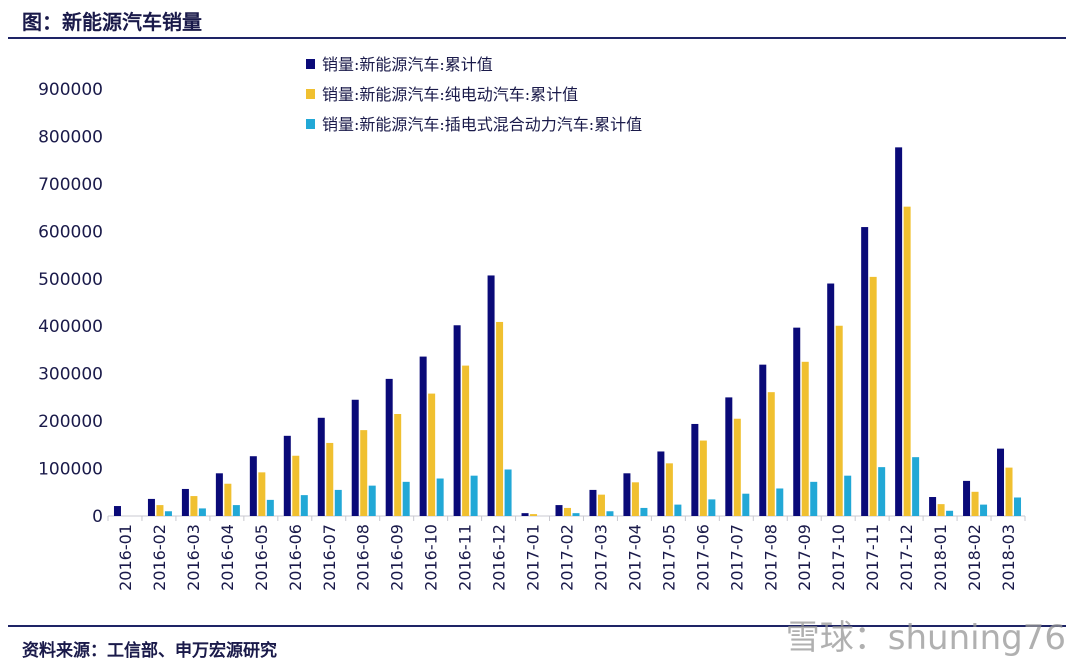 This screenshot has width=1080, height=662. What do you see at coordinates (70, 327) in the screenshot?
I see `y-tick-label: 400000` at bounding box center [70, 327].